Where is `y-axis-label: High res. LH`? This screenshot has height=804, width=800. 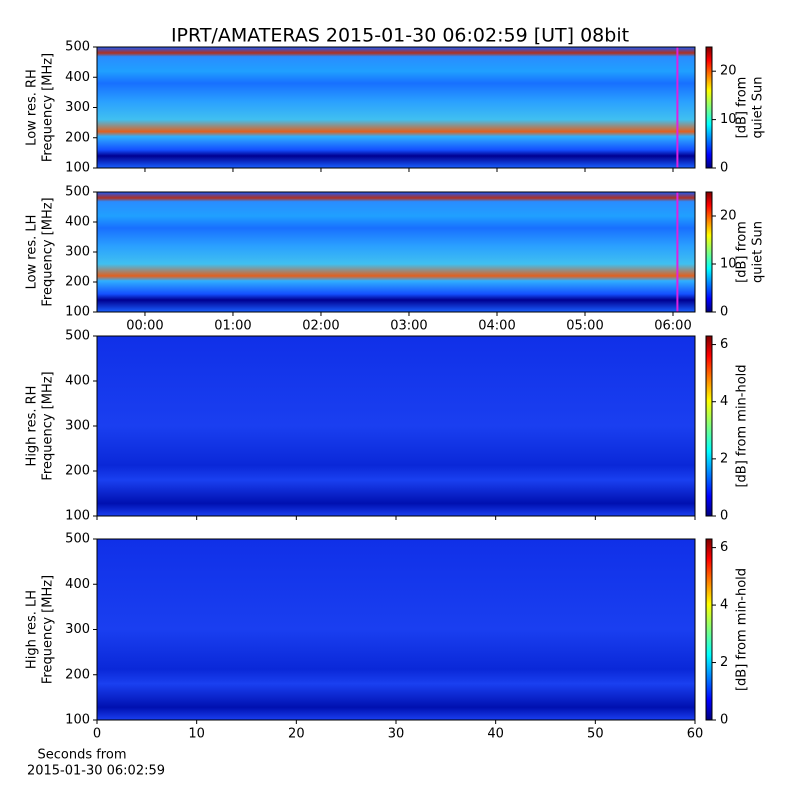
y-axis-label: High res. LH is located at coordinates (32, 629).